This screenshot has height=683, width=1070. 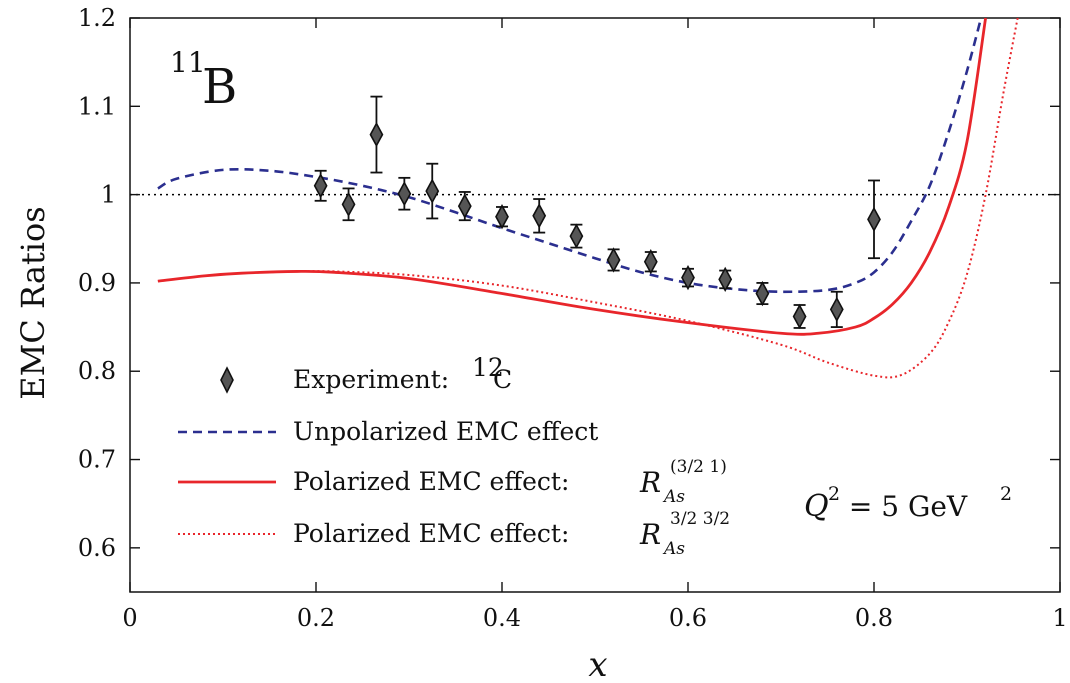 I want to click on legend-label-unpolarized: Unpolarized EMC effect, so click(x=445, y=431).